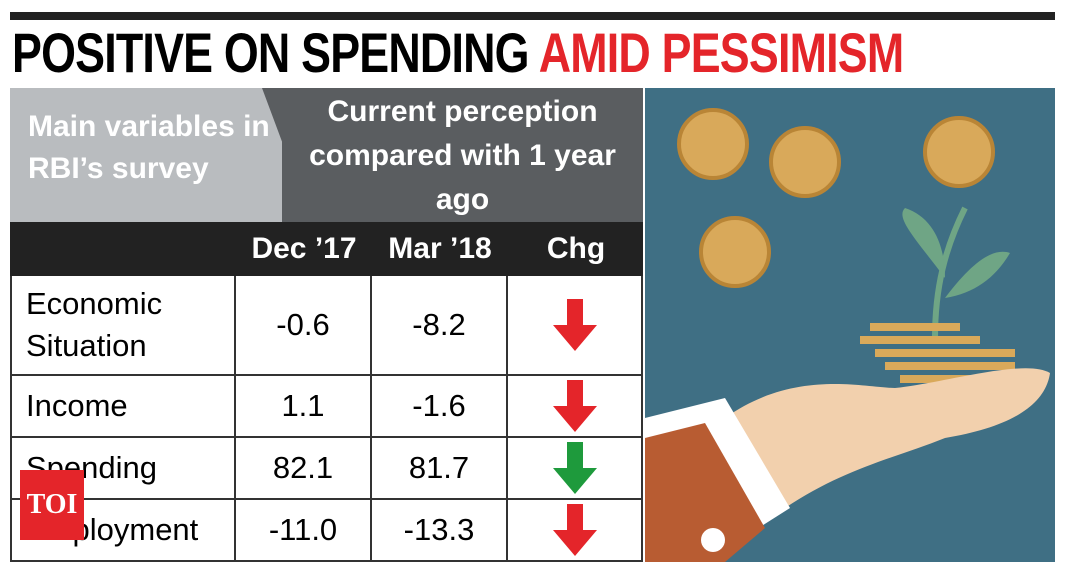 The height and width of the screenshot is (580, 1070). Describe the element at coordinates (146, 155) in the screenshot. I see `corner-header: Main variables in RBI’s survey` at that location.